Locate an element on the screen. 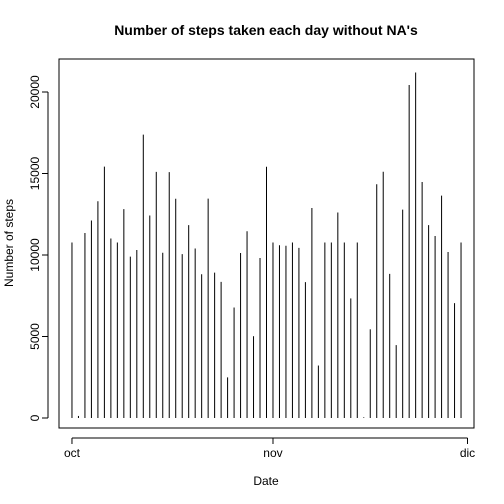  x-axis: oct nov dic is located at coordinates (269, 448).